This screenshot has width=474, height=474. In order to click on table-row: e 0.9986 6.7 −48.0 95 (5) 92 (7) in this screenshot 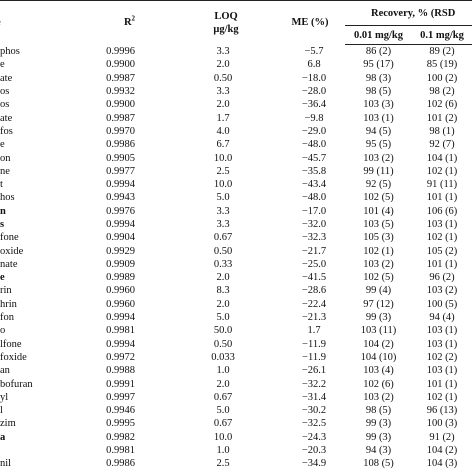, I will do `click(236, 144)`.